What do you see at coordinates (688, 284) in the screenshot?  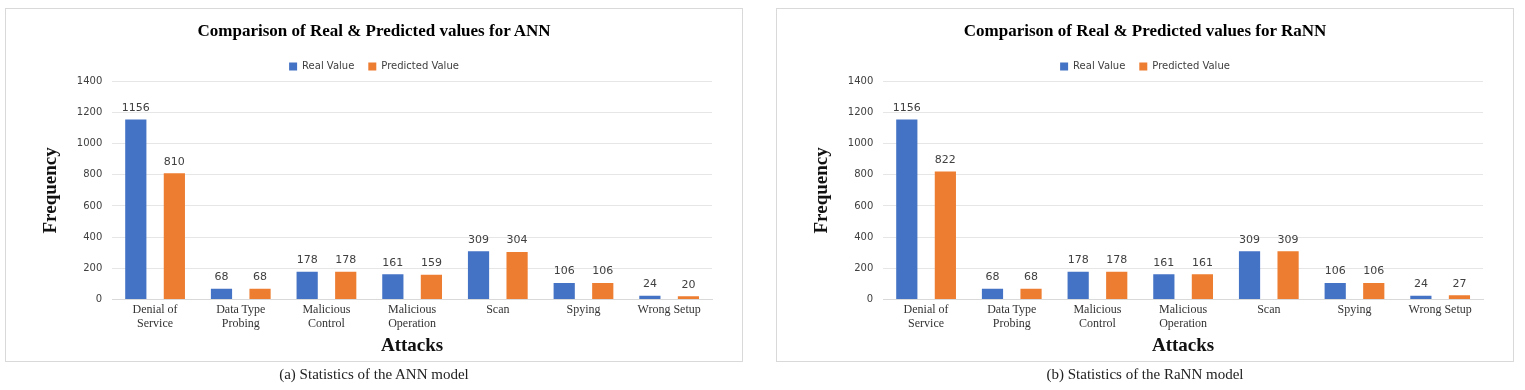 I see `data-label: 20` at bounding box center [688, 284].